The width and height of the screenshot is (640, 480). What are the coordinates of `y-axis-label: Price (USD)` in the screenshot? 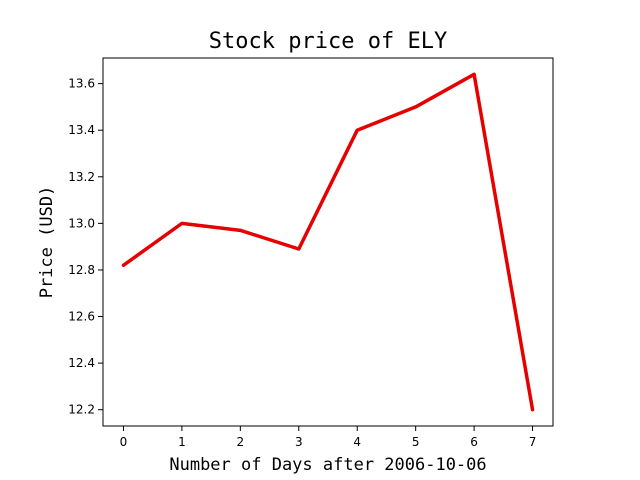 It's located at (47, 242).